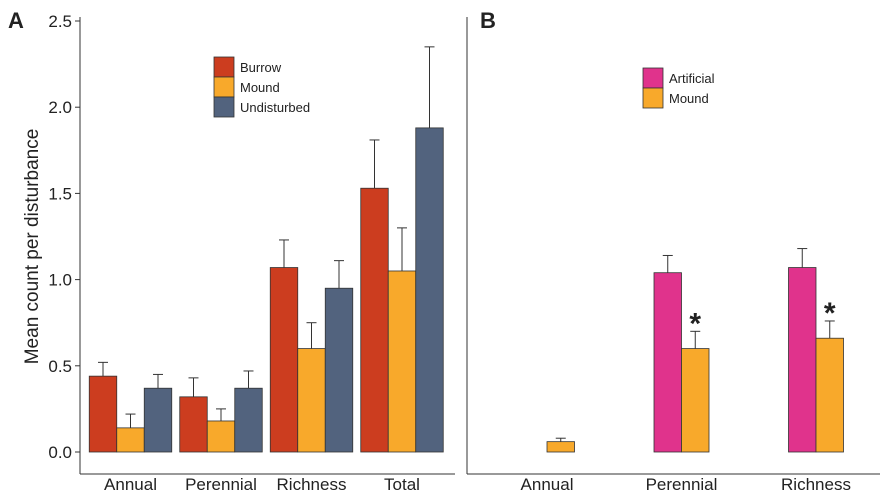 This screenshot has width=883, height=496. Describe the element at coordinates (16, 20) in the screenshot. I see `panel-a-label: A` at that location.